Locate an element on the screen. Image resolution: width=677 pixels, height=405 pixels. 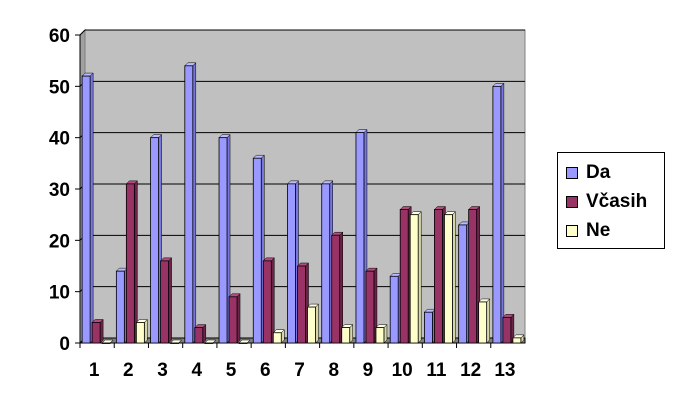
bar-včasih-13 is located at coordinates (507, 330).